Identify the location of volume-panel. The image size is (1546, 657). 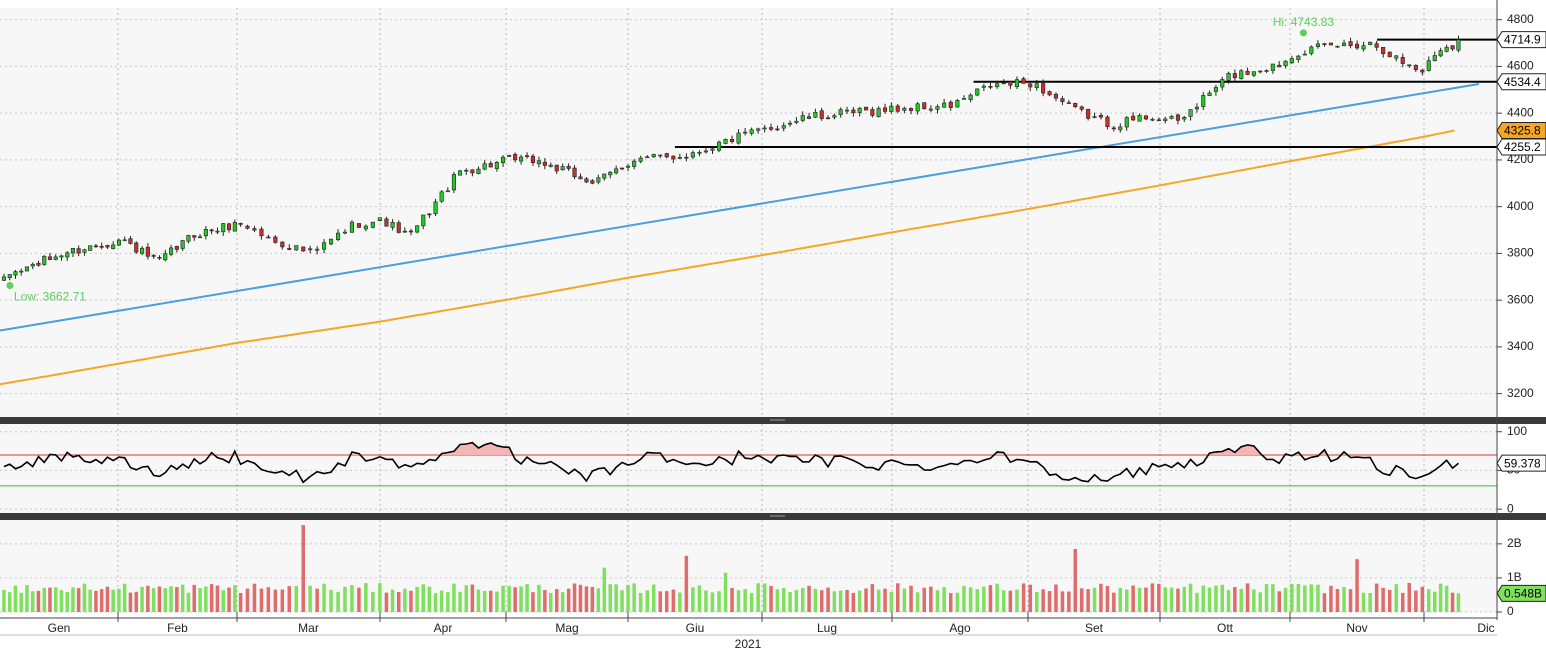
(731, 568).